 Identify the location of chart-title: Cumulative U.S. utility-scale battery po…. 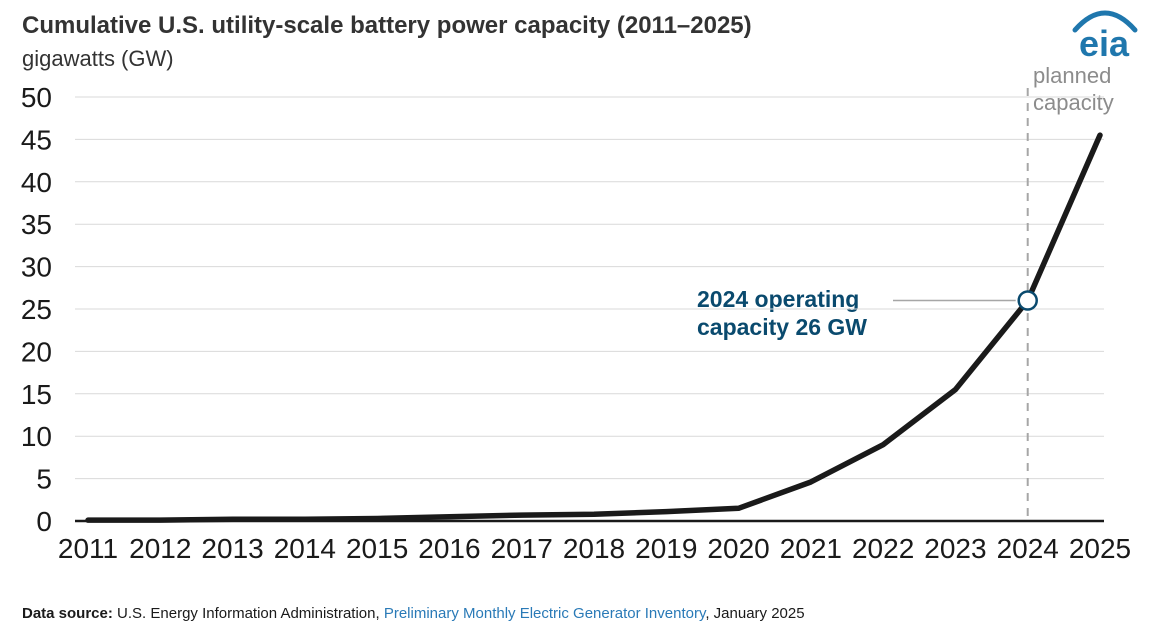
(387, 25).